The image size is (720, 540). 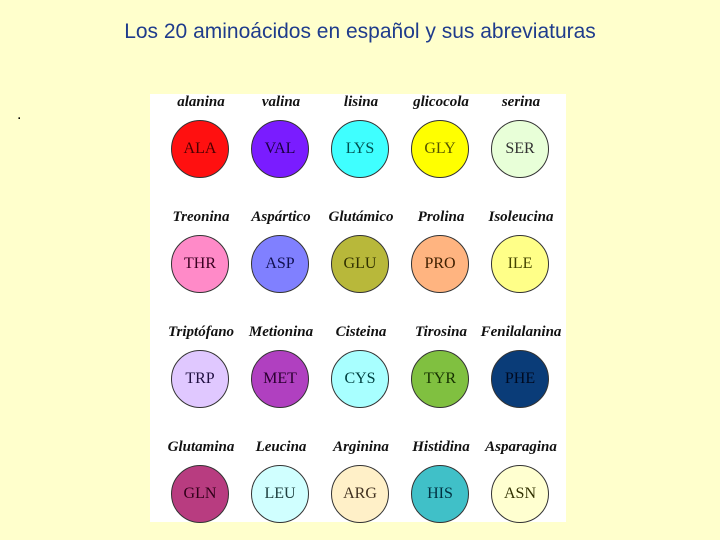 What do you see at coordinates (520, 149) in the screenshot?
I see `aminoacid-circle: SER` at bounding box center [520, 149].